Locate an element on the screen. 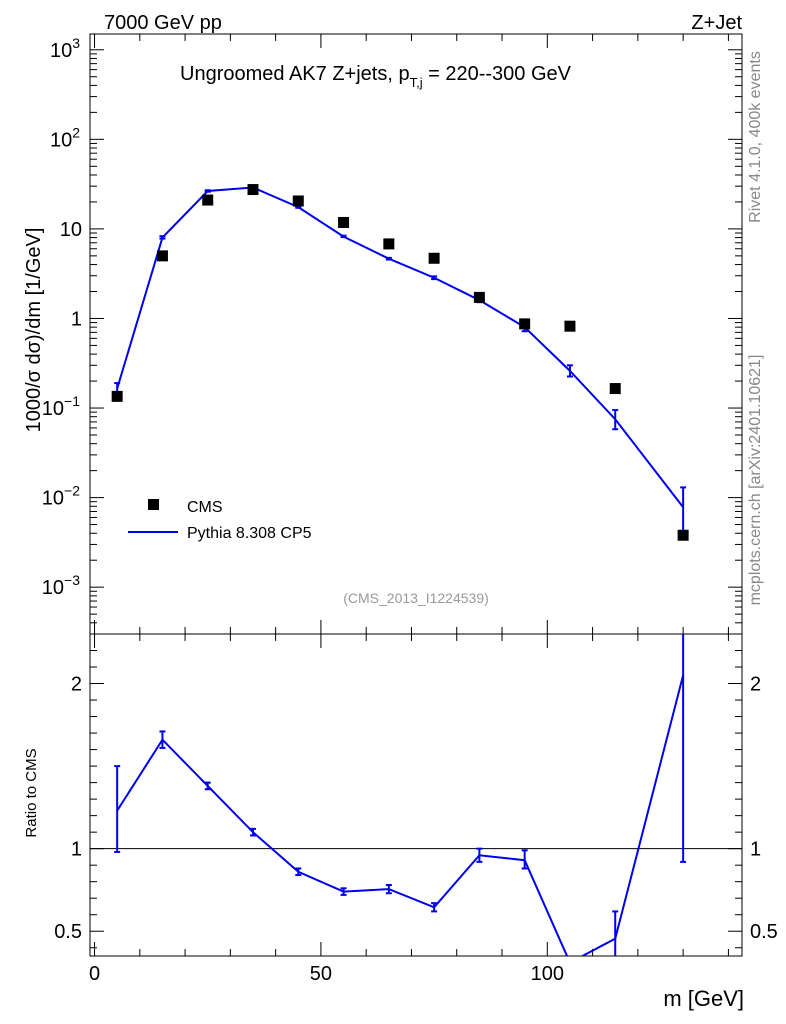 The height and width of the screenshot is (1024, 786). x-axis-label: m [GeV] is located at coordinates (703, 998).